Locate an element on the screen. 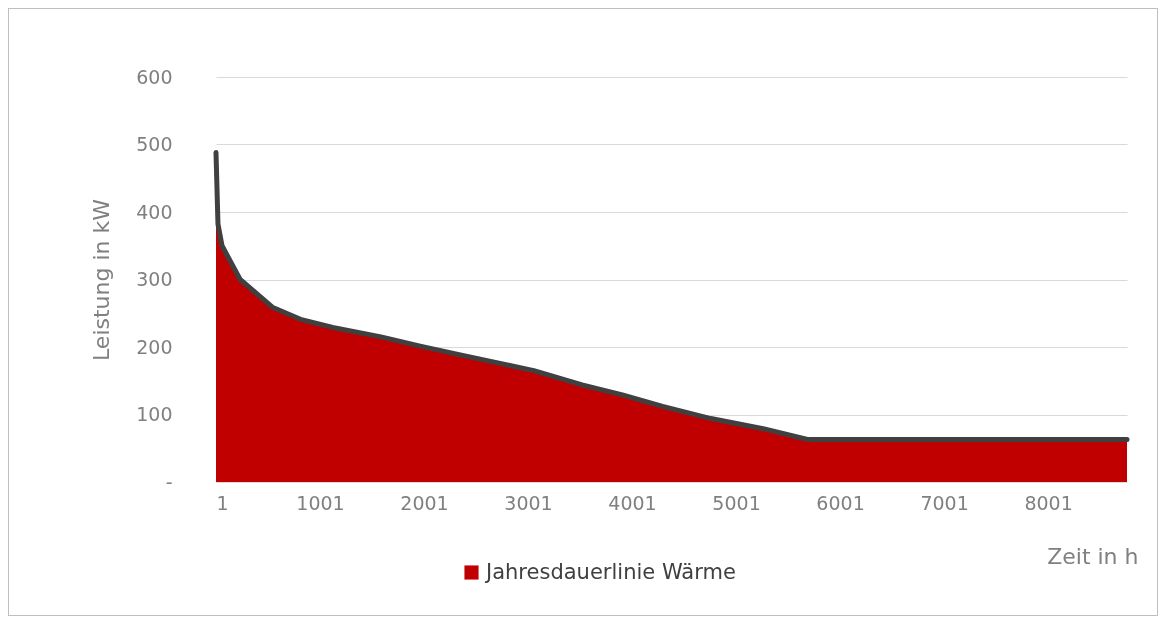 This screenshot has height=621, width=1173. y-tick-label: 200 is located at coordinates (154, 346).